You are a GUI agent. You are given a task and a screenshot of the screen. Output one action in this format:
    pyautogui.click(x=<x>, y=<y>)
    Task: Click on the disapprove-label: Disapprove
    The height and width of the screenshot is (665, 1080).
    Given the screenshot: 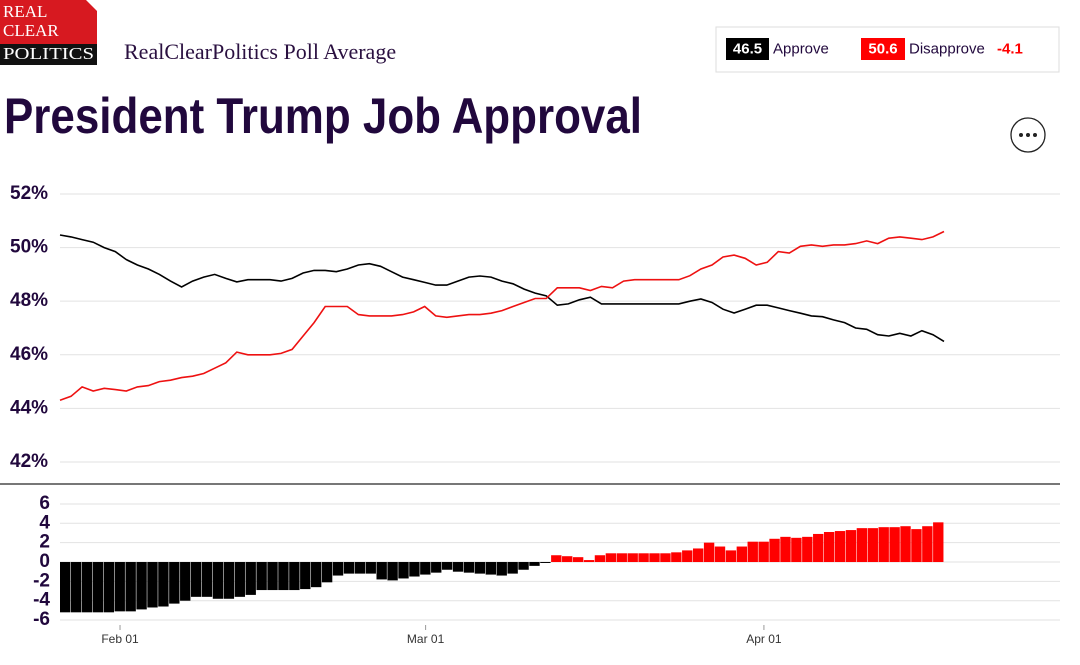 What is the action you would take?
    pyautogui.click(x=947, y=48)
    